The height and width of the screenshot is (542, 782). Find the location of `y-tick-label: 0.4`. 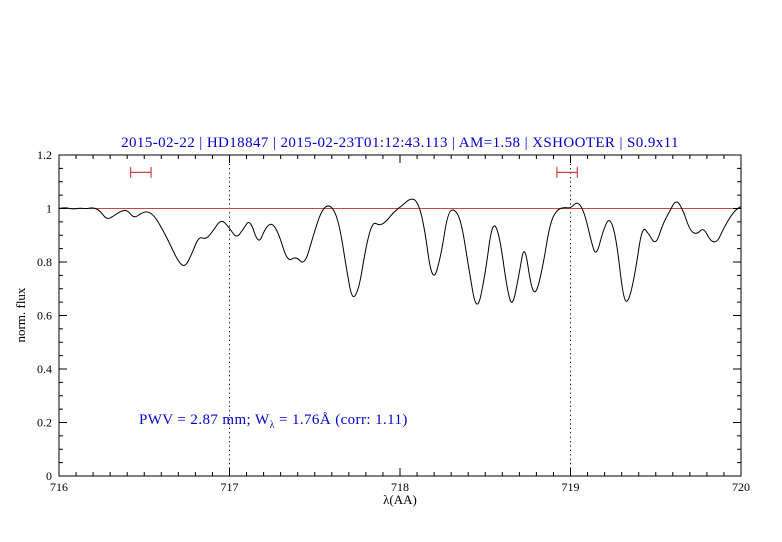

y-tick-label: 0.4 is located at coordinates (44, 369).